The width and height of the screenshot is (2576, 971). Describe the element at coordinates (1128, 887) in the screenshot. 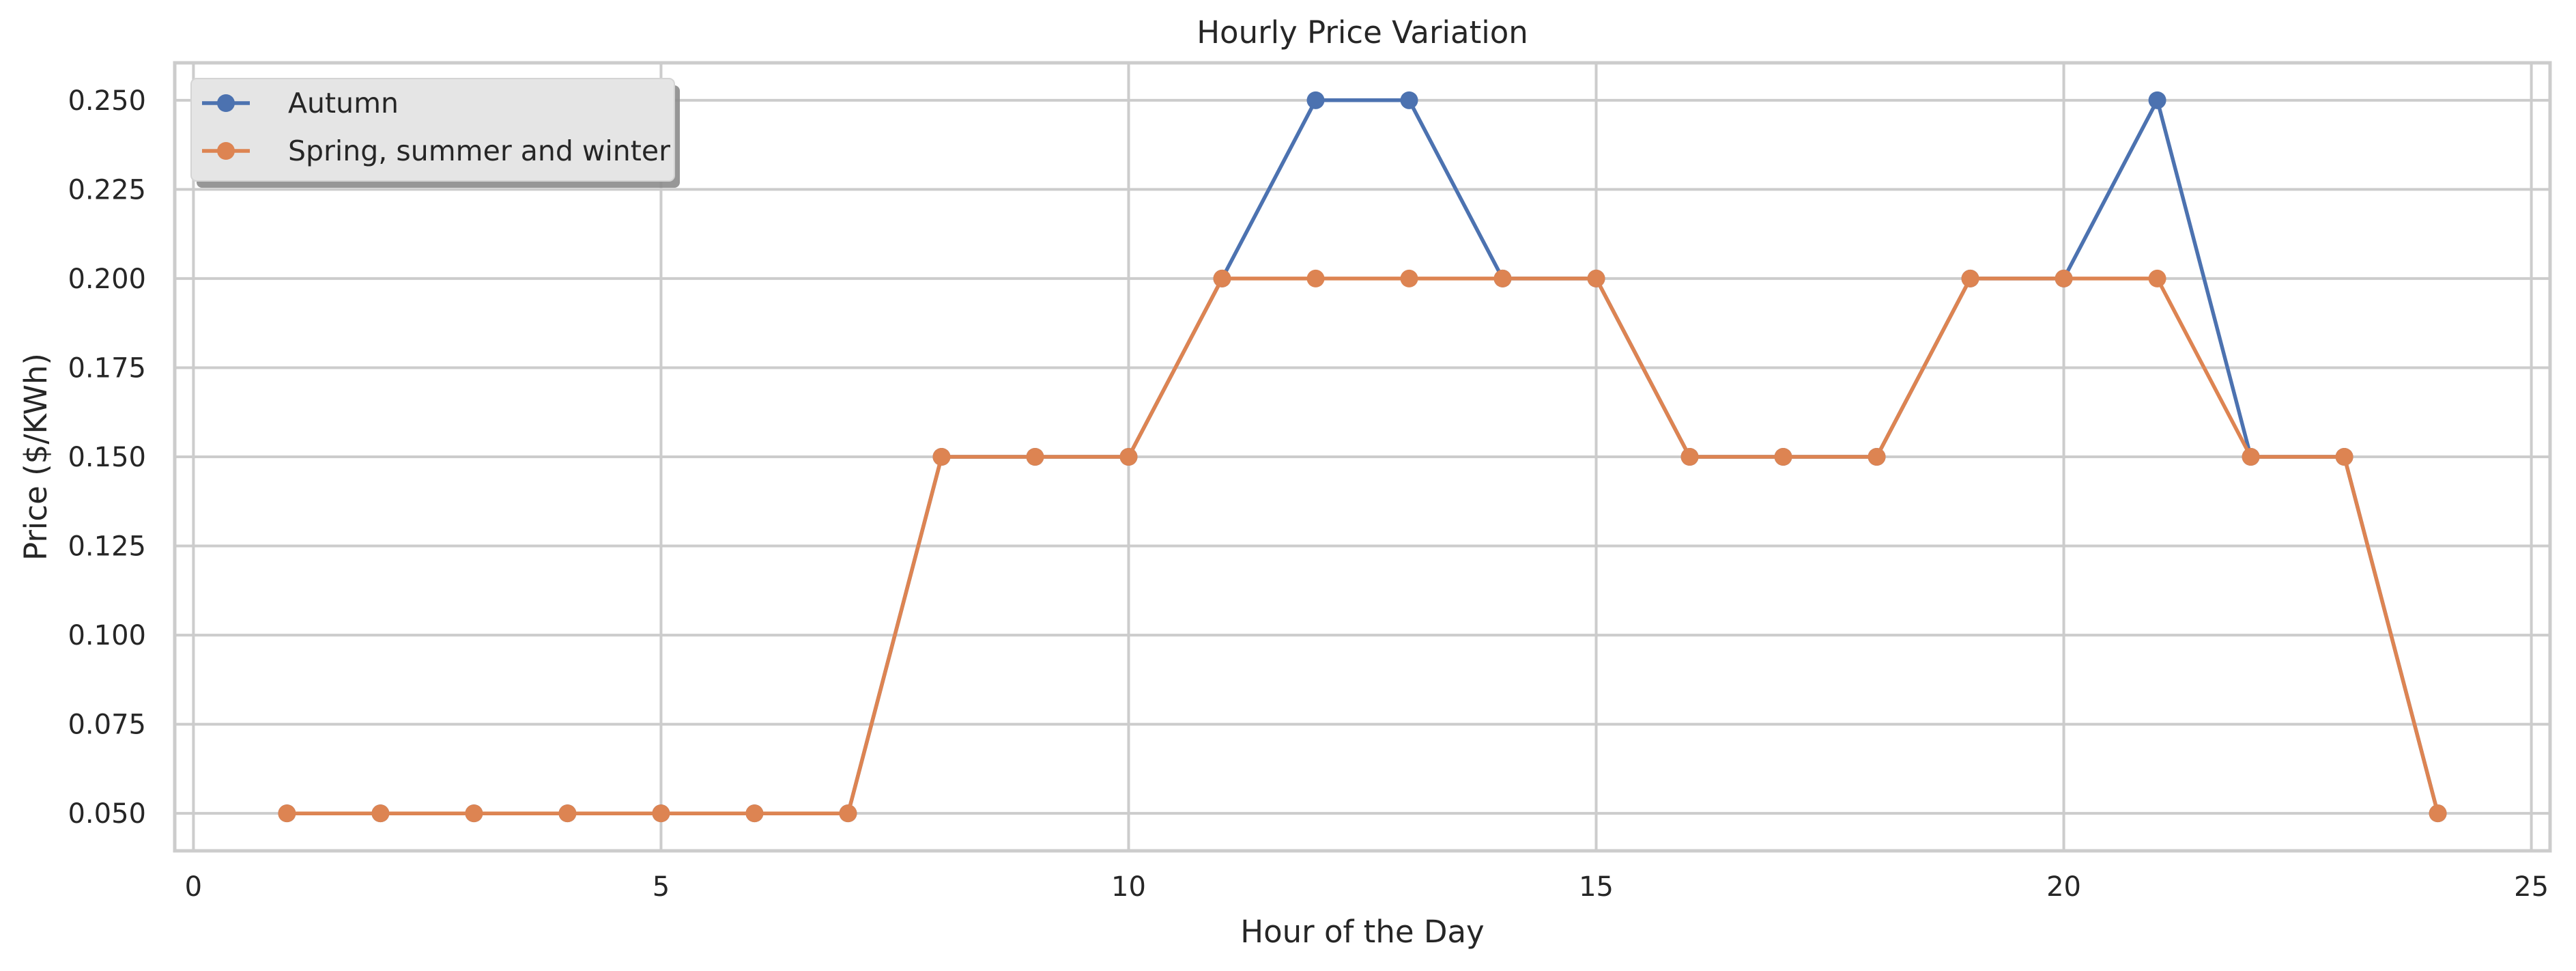

I see `x-tick-label: 10` at that location.